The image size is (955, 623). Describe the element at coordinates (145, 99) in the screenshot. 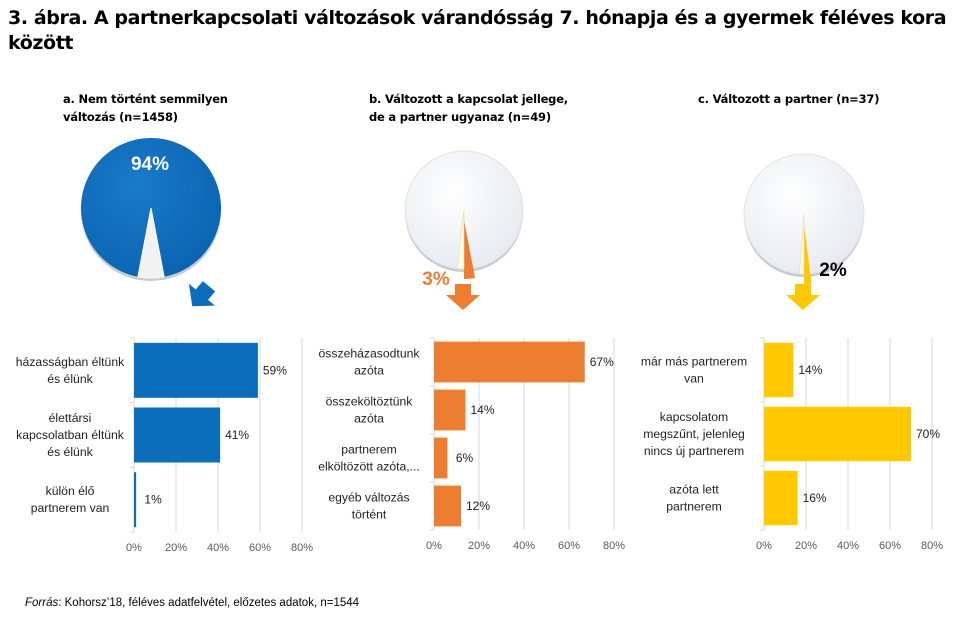

I see `panel-a-title-line: a. Nem történt semmilyen` at that location.